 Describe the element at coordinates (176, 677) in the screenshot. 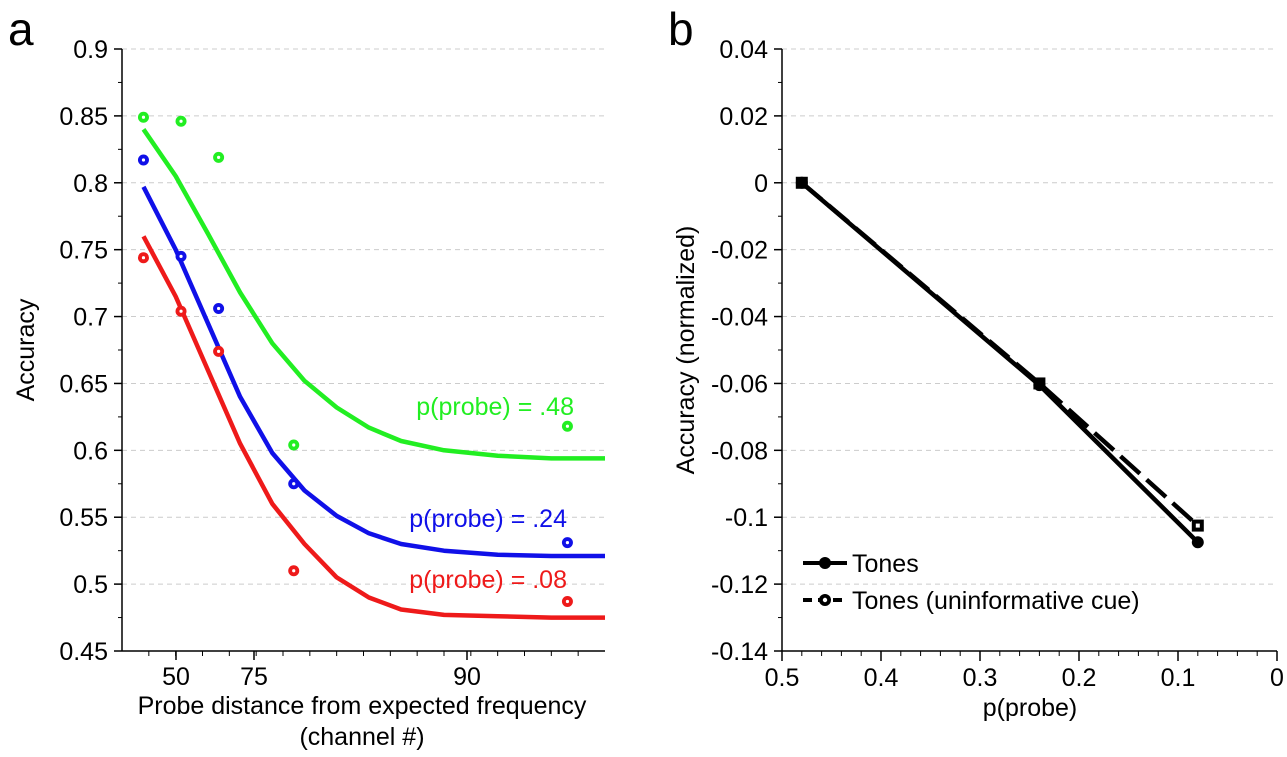

I see `x-tick-label: 50` at that location.